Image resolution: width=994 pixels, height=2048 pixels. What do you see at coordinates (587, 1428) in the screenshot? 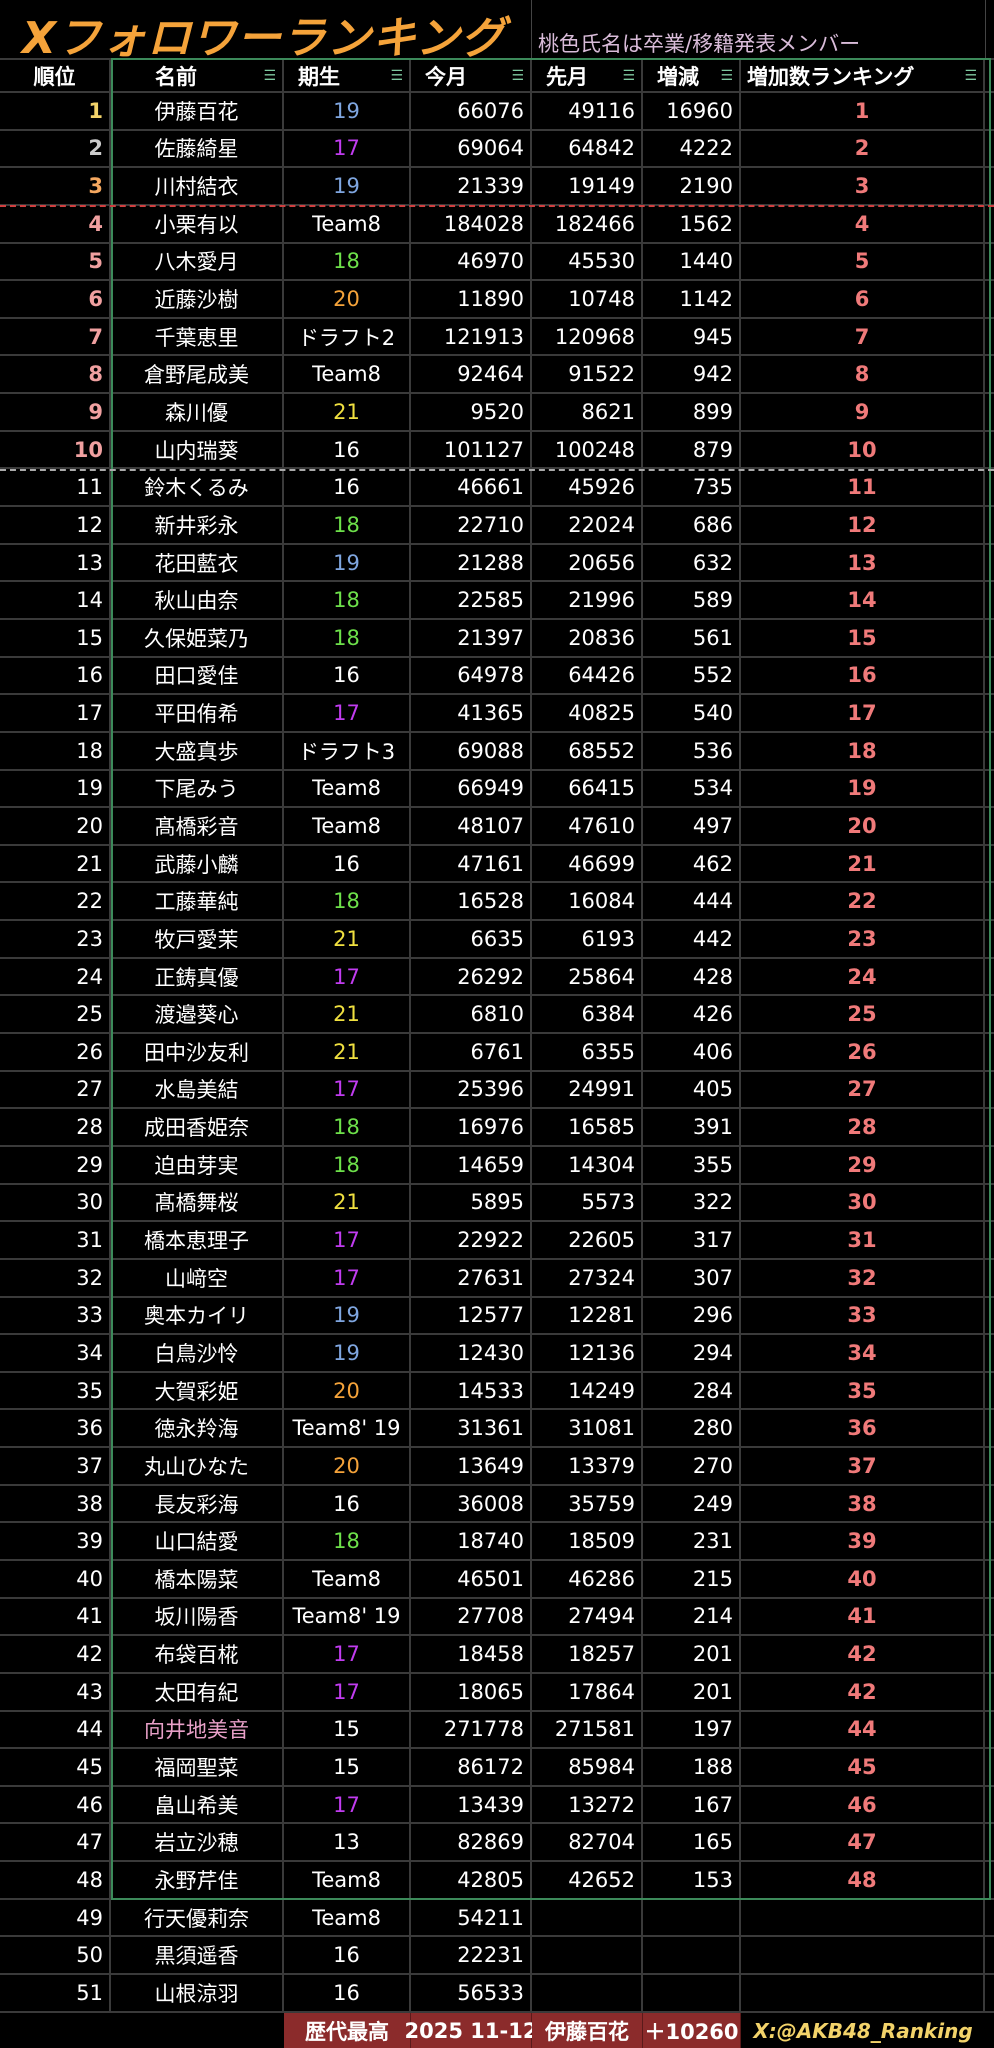
I see `cell-last-month: 31081` at bounding box center [587, 1428].